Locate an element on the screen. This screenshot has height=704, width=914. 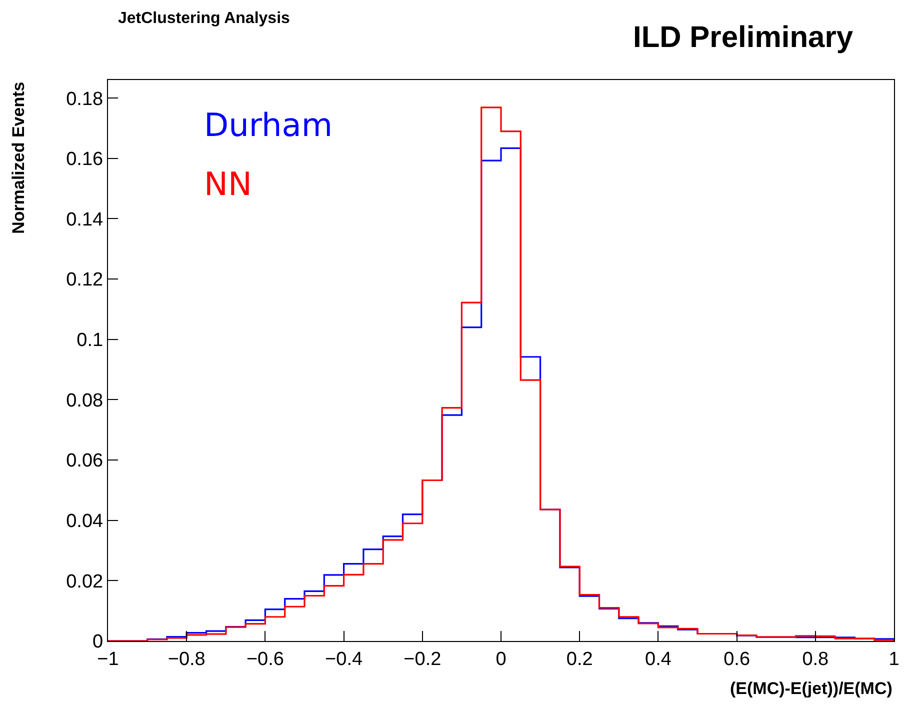
y-tick-label: 0.1 is located at coordinates (90, 341).